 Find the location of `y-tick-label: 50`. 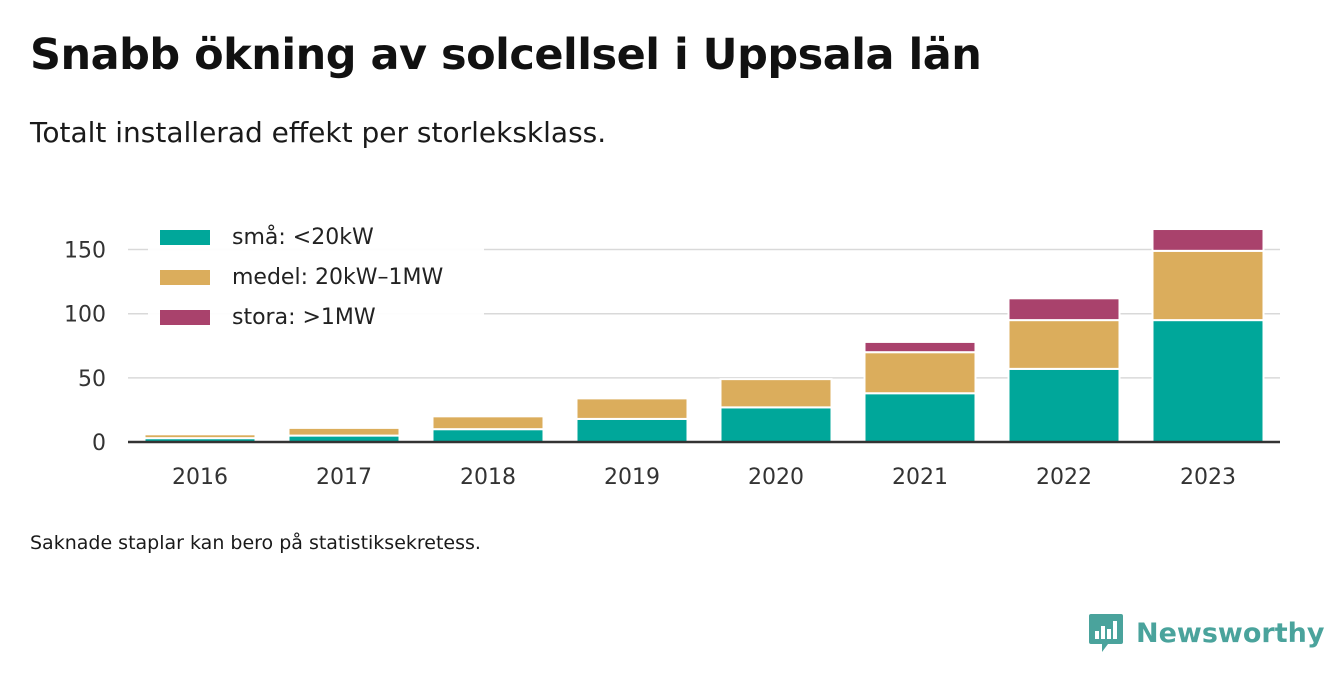

y-tick-label: 50 is located at coordinates (92, 379).